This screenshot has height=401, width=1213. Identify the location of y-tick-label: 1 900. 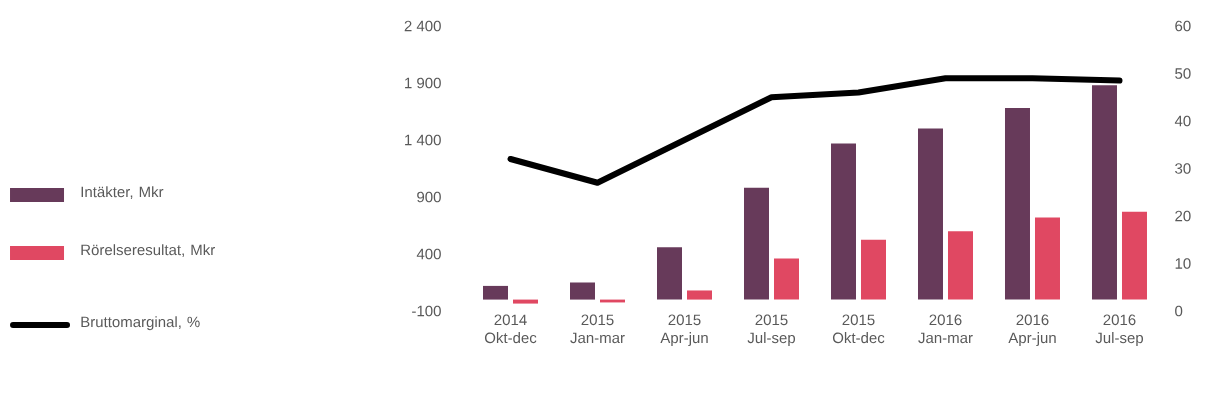
(423, 83).